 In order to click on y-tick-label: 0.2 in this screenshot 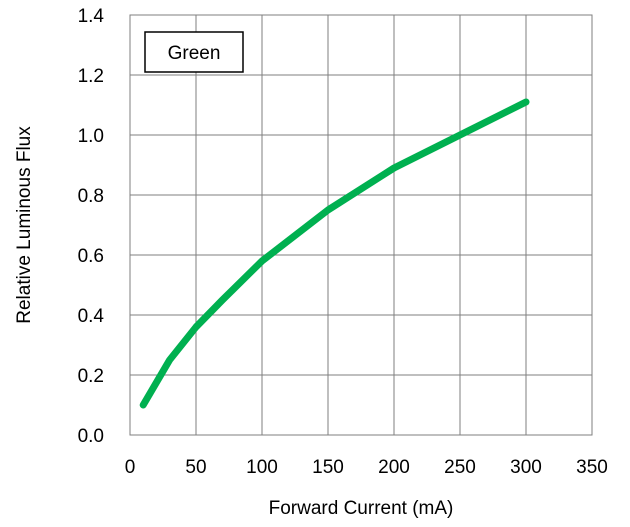, I will do `click(91, 376)`.